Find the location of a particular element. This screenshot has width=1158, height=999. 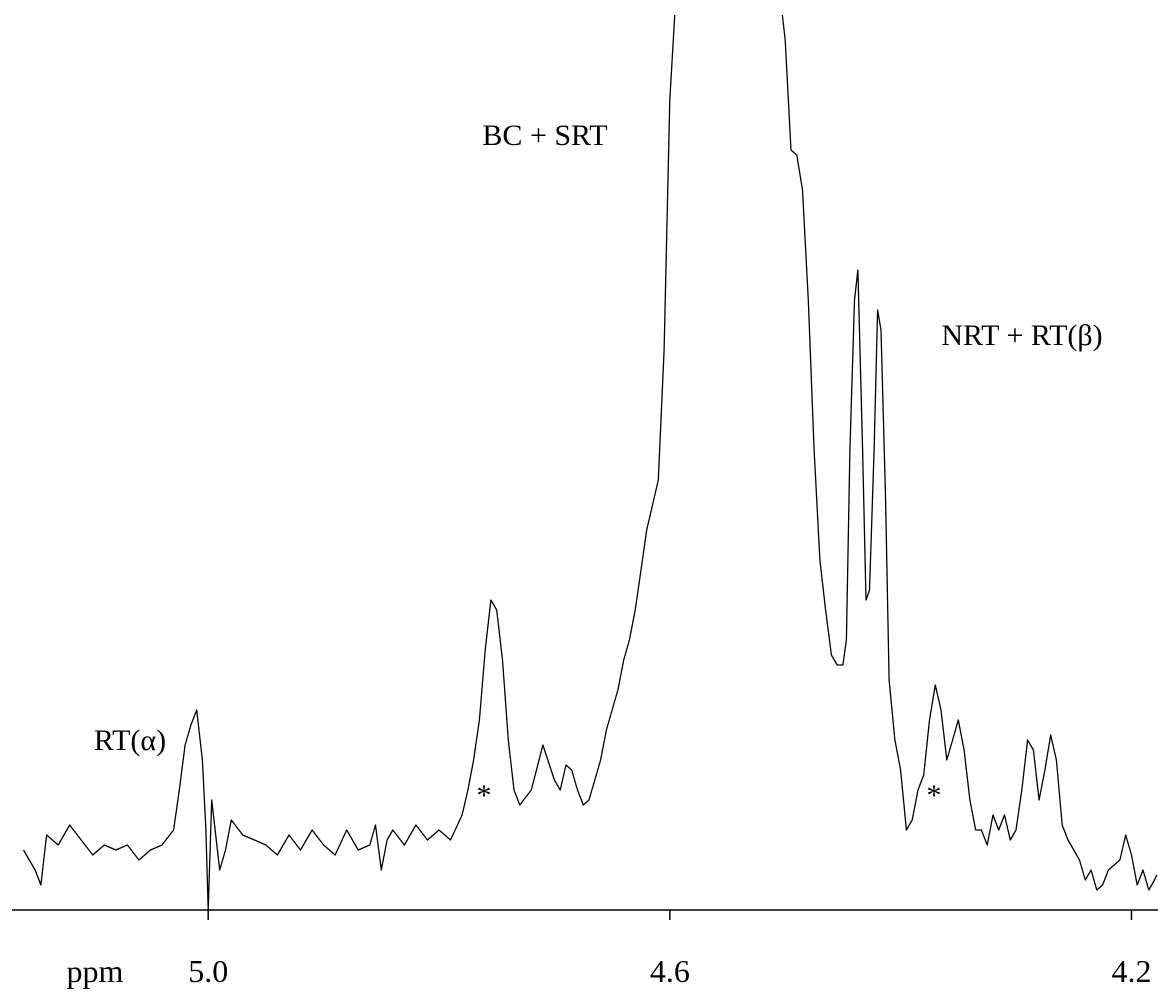

annotation: BC + SRT is located at coordinates (544, 135).